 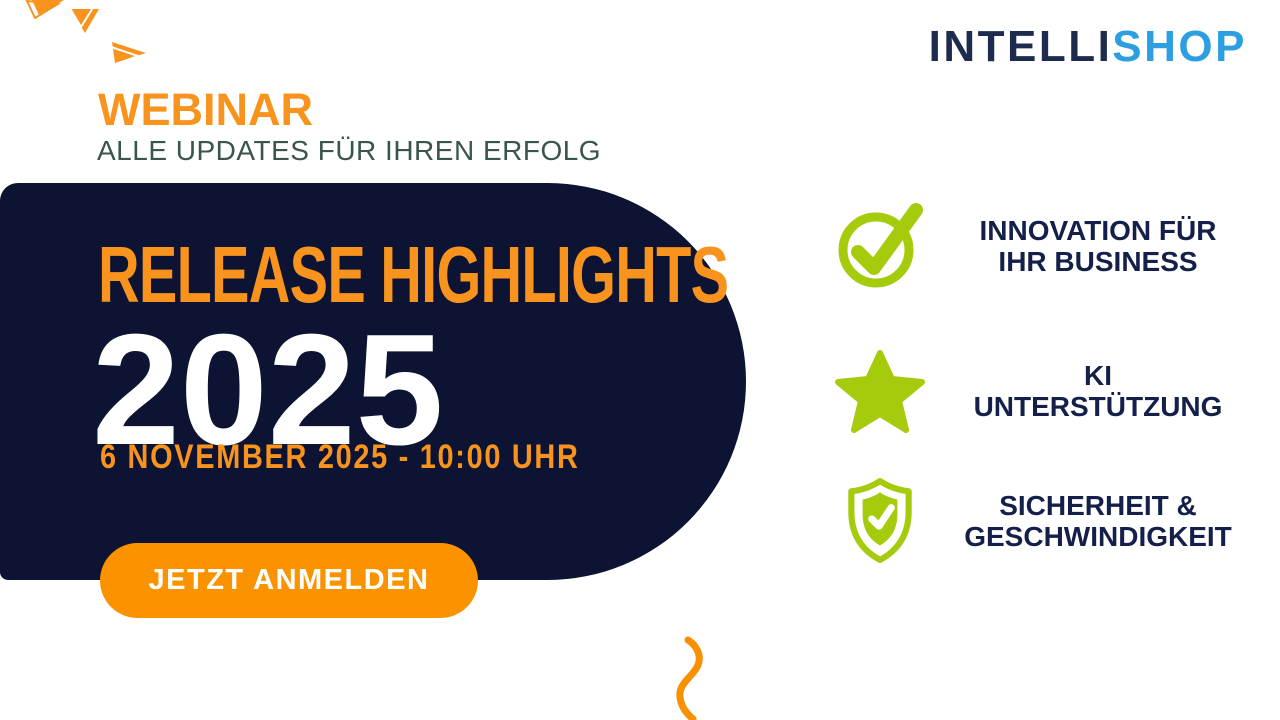 What do you see at coordinates (1098, 230) in the screenshot?
I see `feature-line: INNOVATION FÜR` at bounding box center [1098, 230].